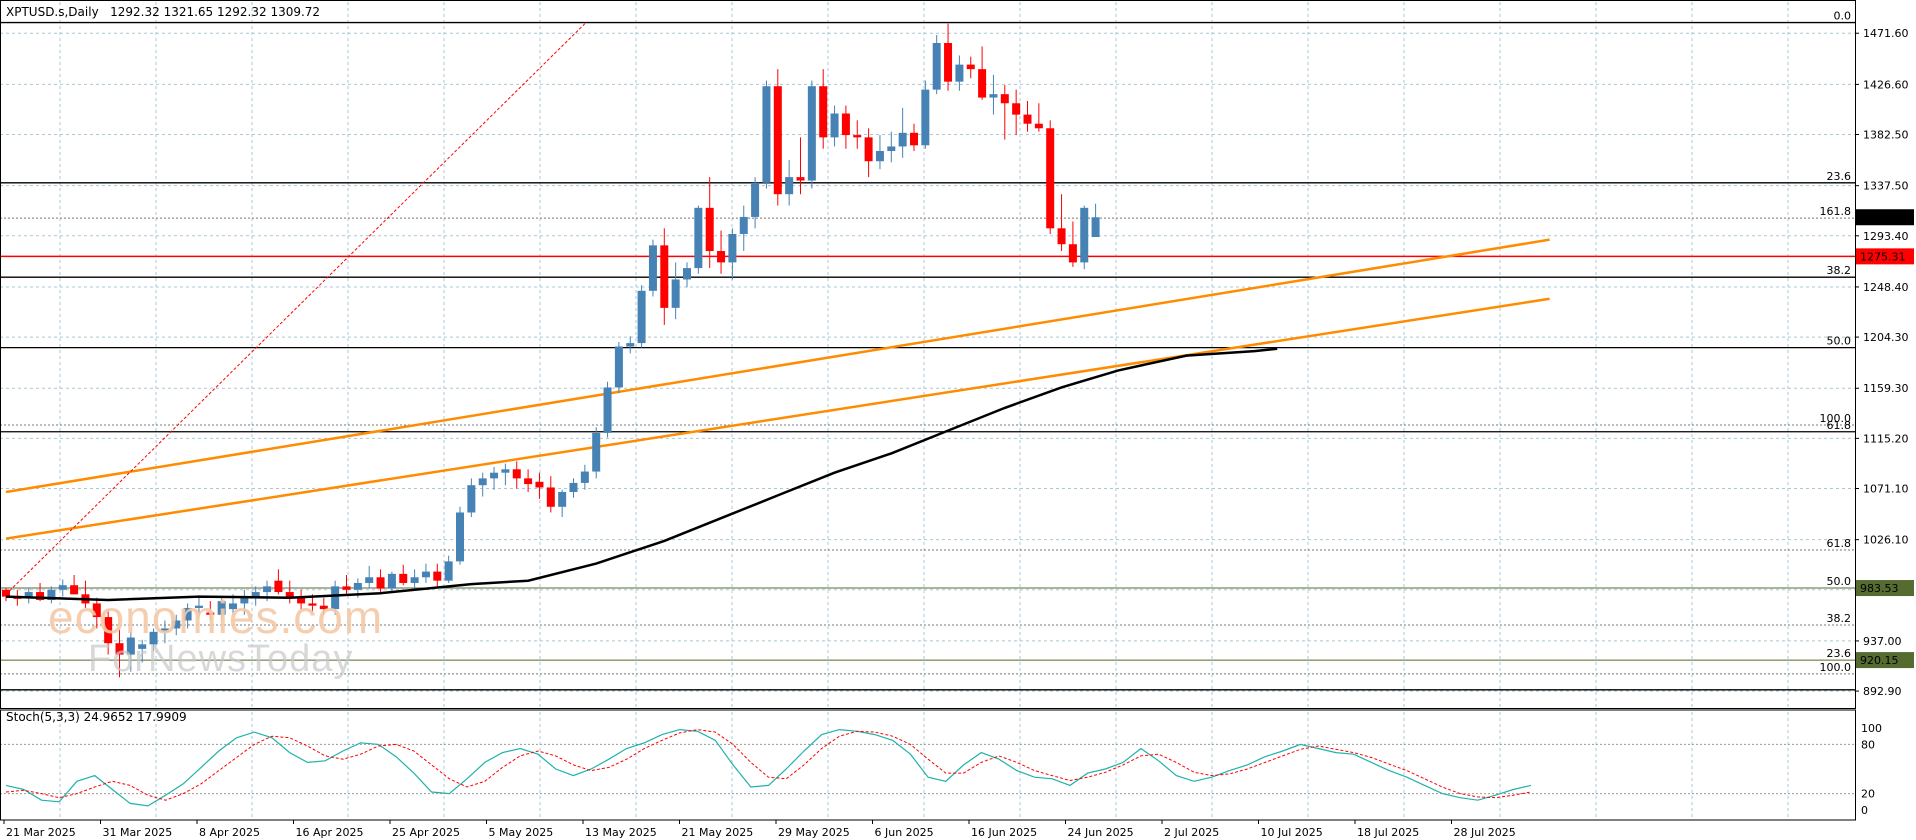  What do you see at coordinates (1886, 287) in the screenshot?
I see `y-tick-label: 1248.40` at bounding box center [1886, 287].